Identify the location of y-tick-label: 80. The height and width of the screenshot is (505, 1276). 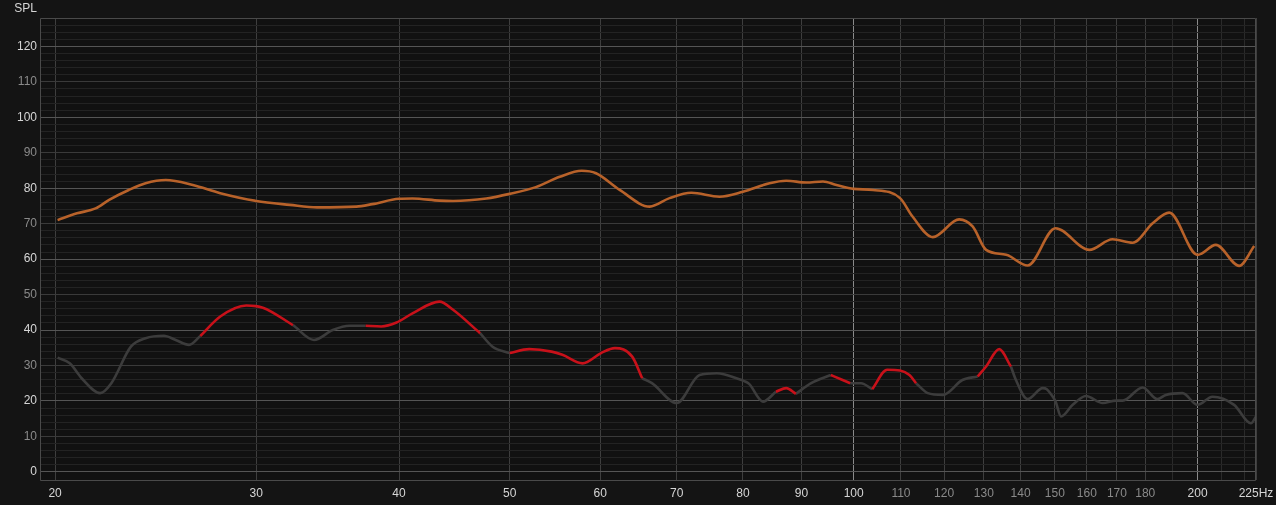
(30, 187).